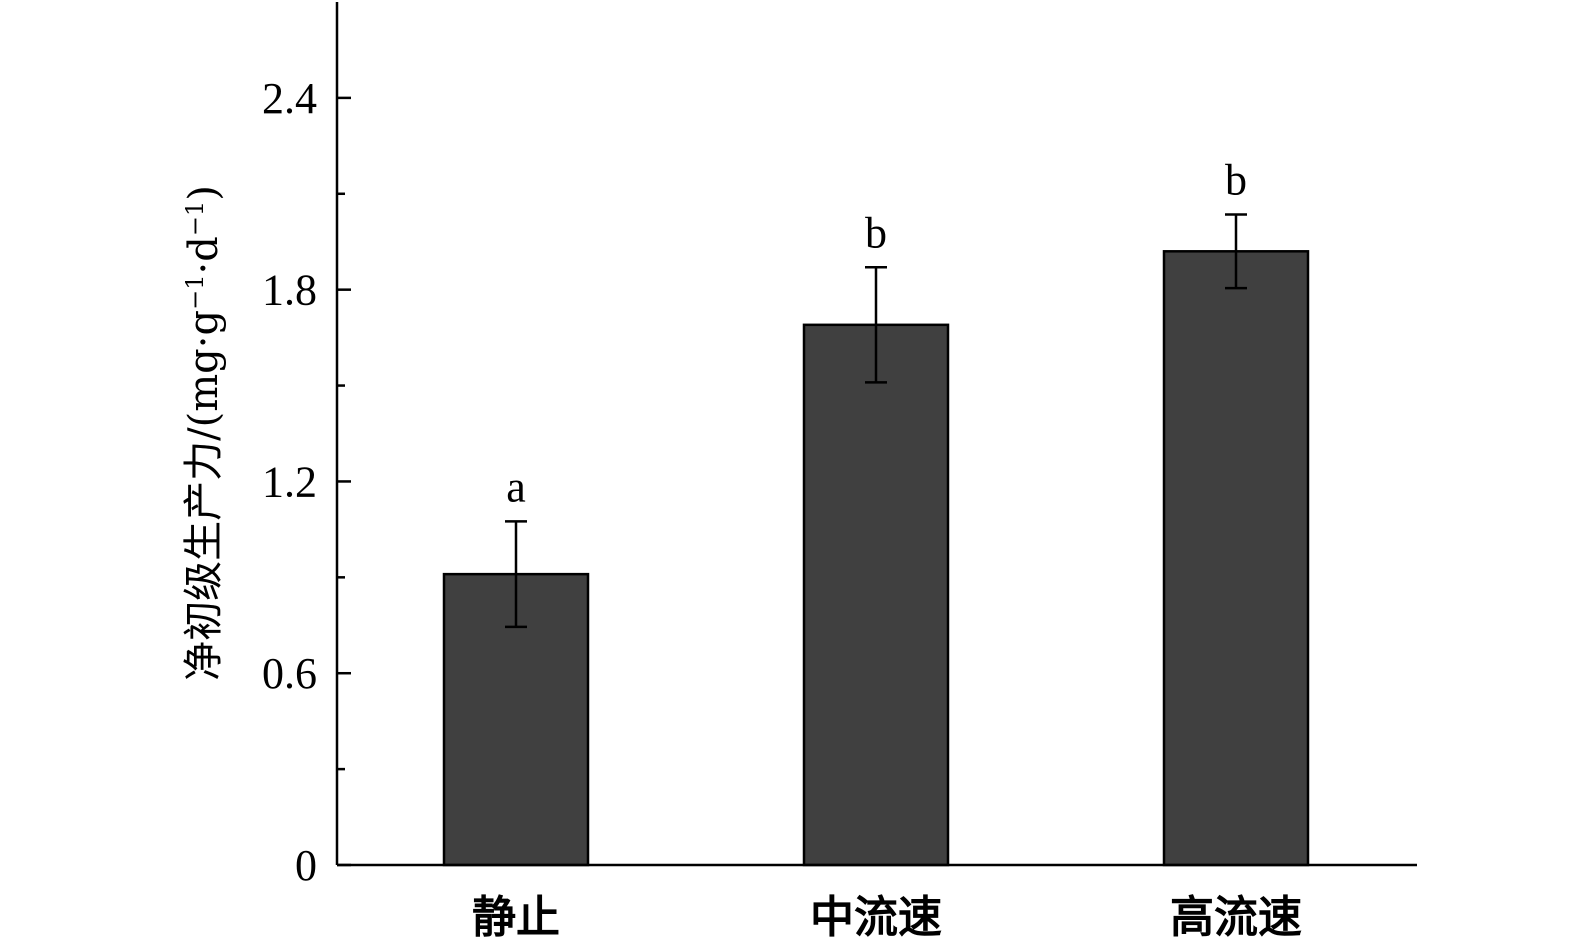  Describe the element at coordinates (289, 481) in the screenshot. I see `y-tick-label-2: 1.2` at that location.